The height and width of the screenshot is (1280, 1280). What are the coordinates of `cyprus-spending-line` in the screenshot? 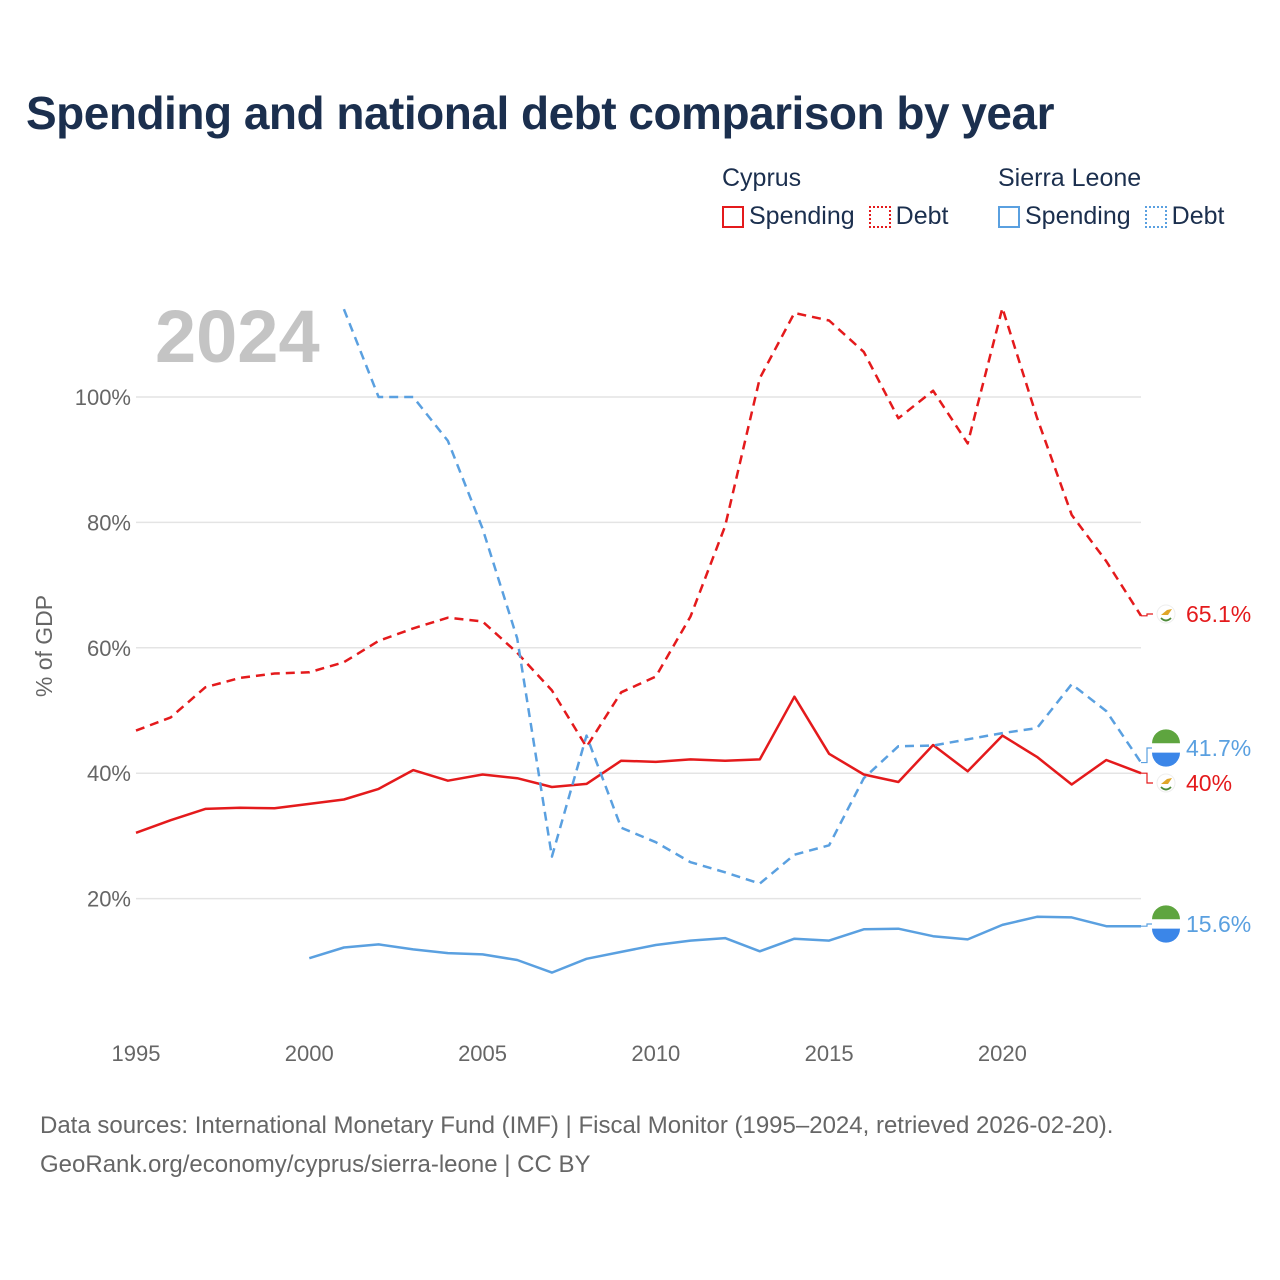 It's located at (638, 764).